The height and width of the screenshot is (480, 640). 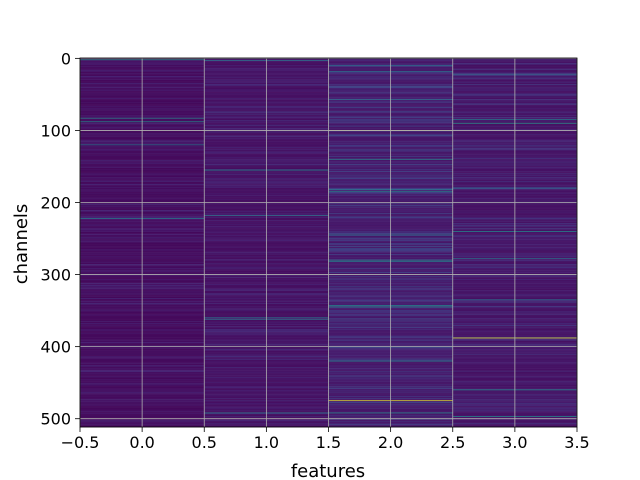 What do you see at coordinates (514, 442) in the screenshot?
I see `x-tick-label: 3.0` at bounding box center [514, 442].